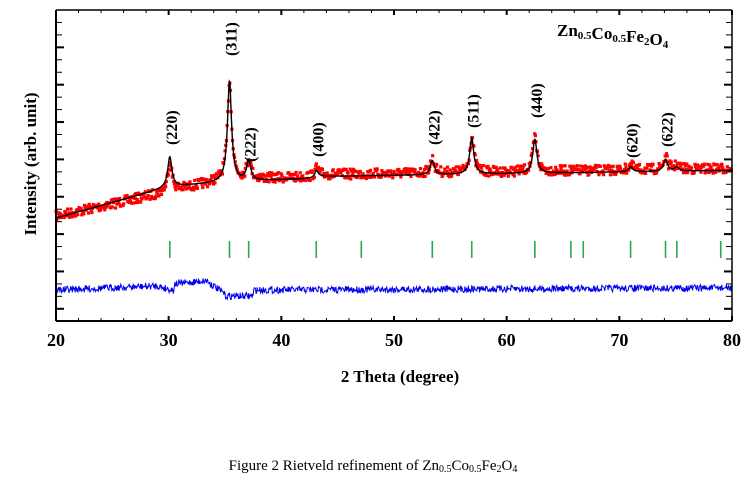  I want to click on peak-label: (511), so click(474, 111).